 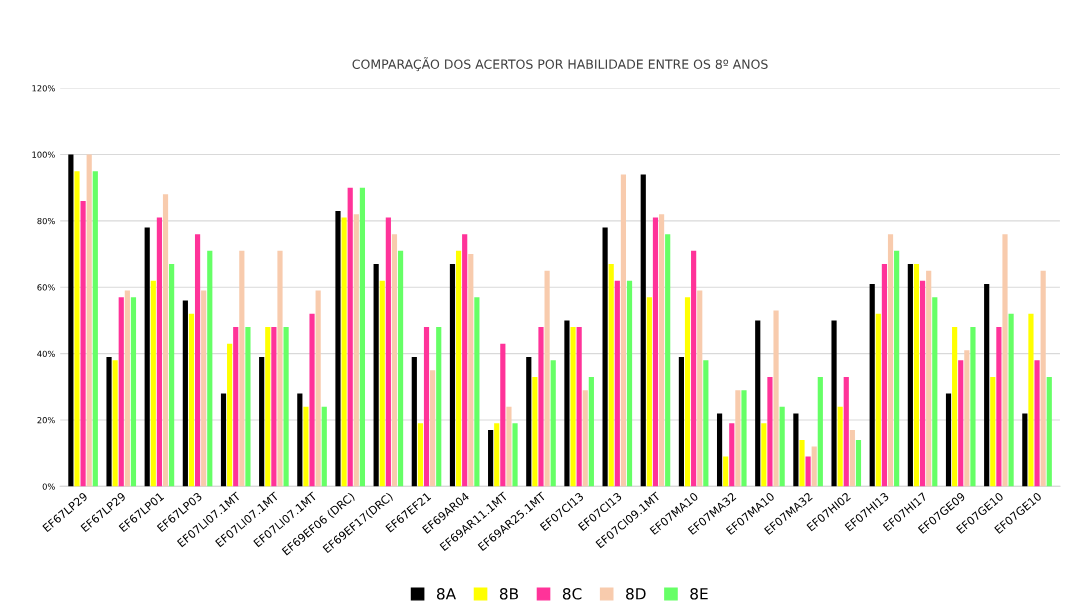 What do you see at coordinates (446, 594) in the screenshot?
I see `legend-label: 8A` at bounding box center [446, 594].